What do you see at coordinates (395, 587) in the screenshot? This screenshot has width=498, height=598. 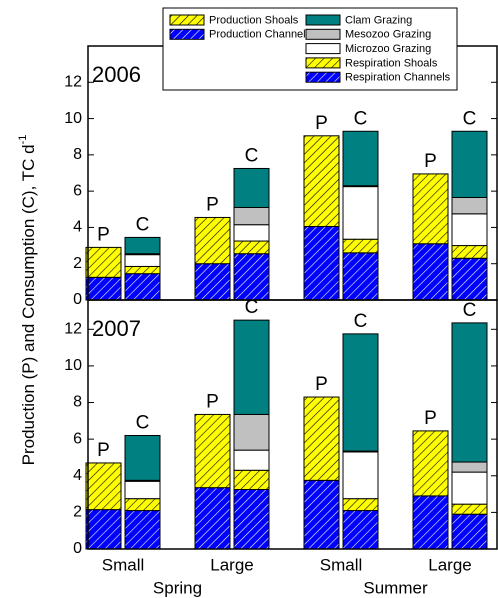 I see `group-label: Summer` at bounding box center [395, 587].